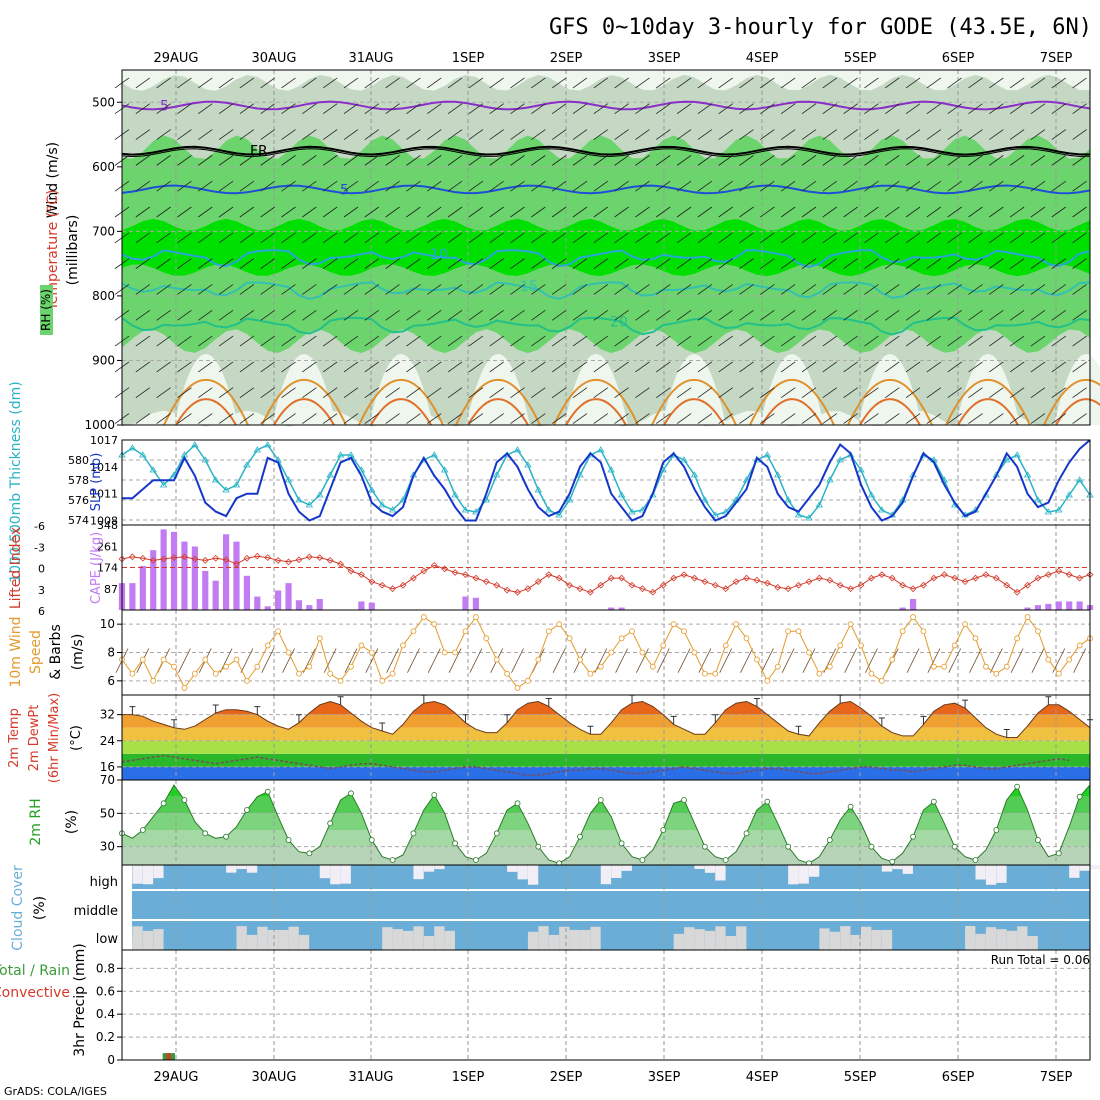 This screenshot has height=1100, width=1100. What do you see at coordinates (104, 440) in the screenshot?
I see `slp-tick-label: 1017` at bounding box center [104, 440].